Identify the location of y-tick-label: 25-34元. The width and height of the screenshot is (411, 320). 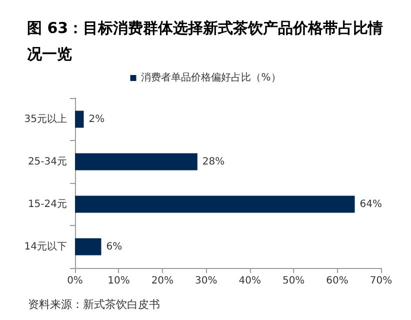
(47, 162).